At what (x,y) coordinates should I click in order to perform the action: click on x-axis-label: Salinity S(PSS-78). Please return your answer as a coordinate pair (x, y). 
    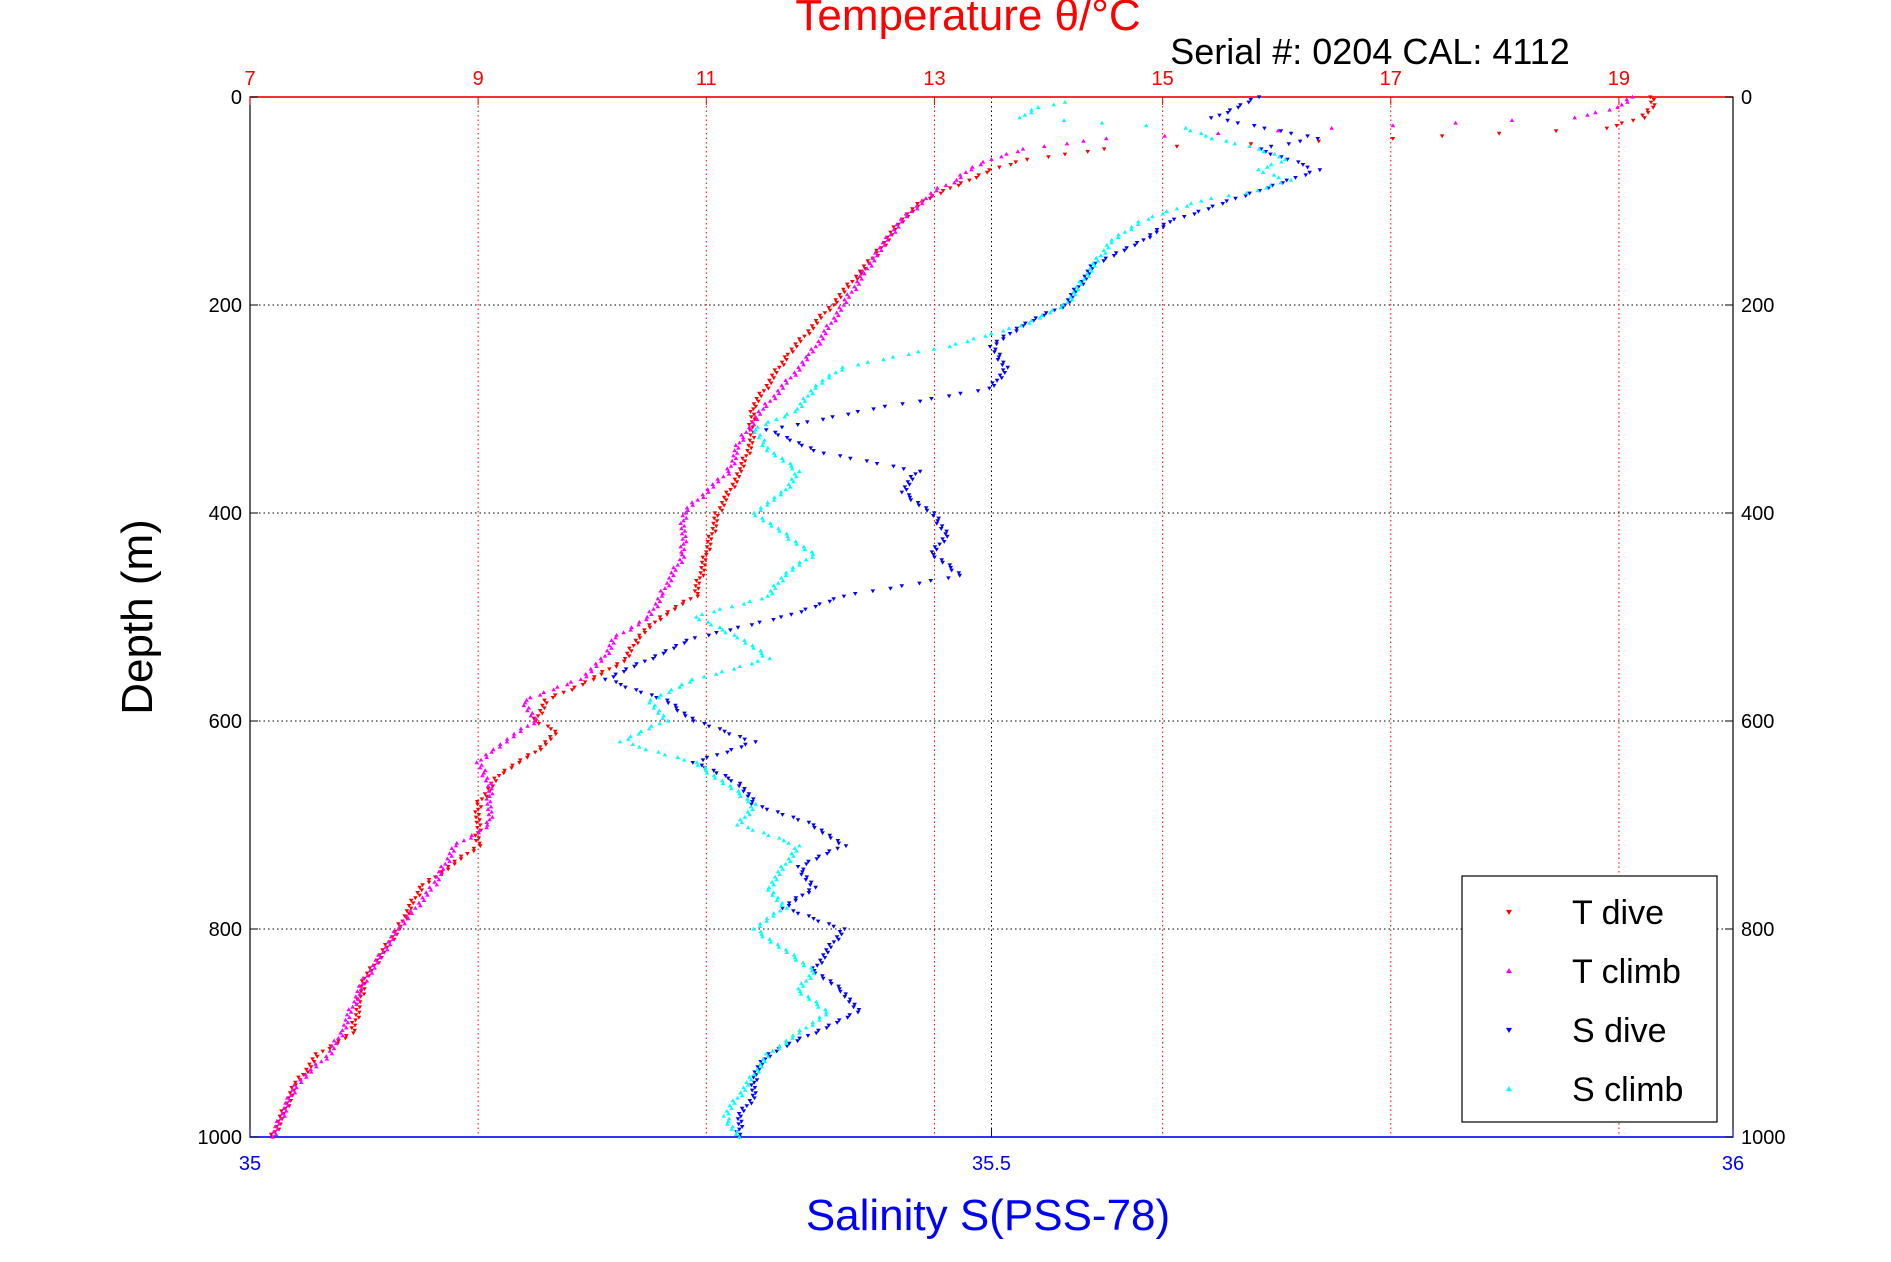
    Looking at the image, I should click on (988, 1215).